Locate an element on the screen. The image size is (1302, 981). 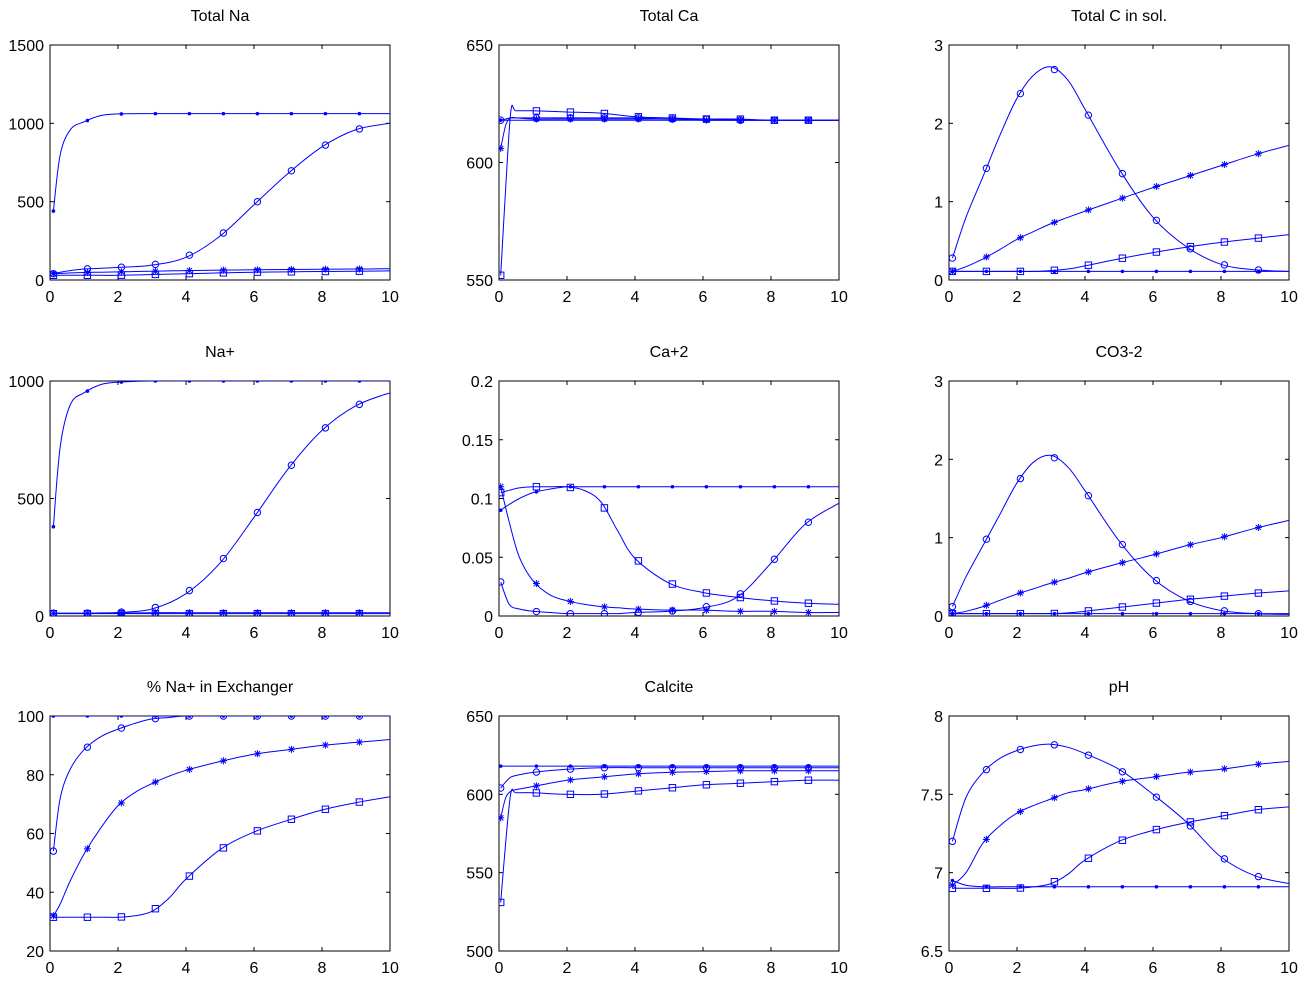
chart-8-ytick-label-0: 6.5 is located at coordinates (932, 952).